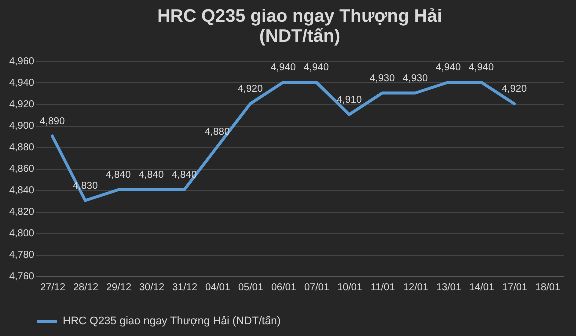 The height and width of the screenshot is (336, 576). I want to click on data-label: 4,910, so click(349, 100).